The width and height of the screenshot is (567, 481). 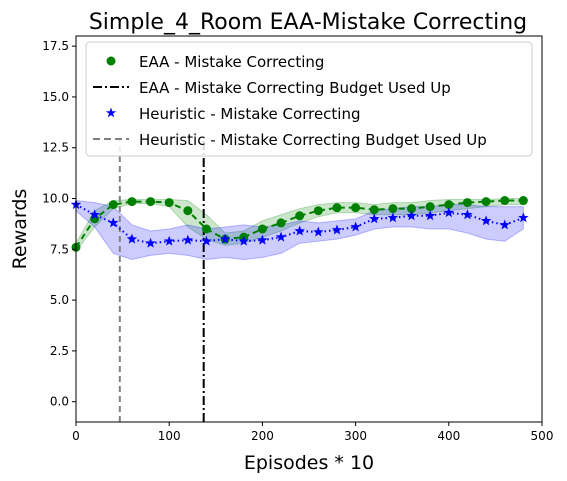 I want to click on y-axis-label: Rewards, so click(x=20, y=229).